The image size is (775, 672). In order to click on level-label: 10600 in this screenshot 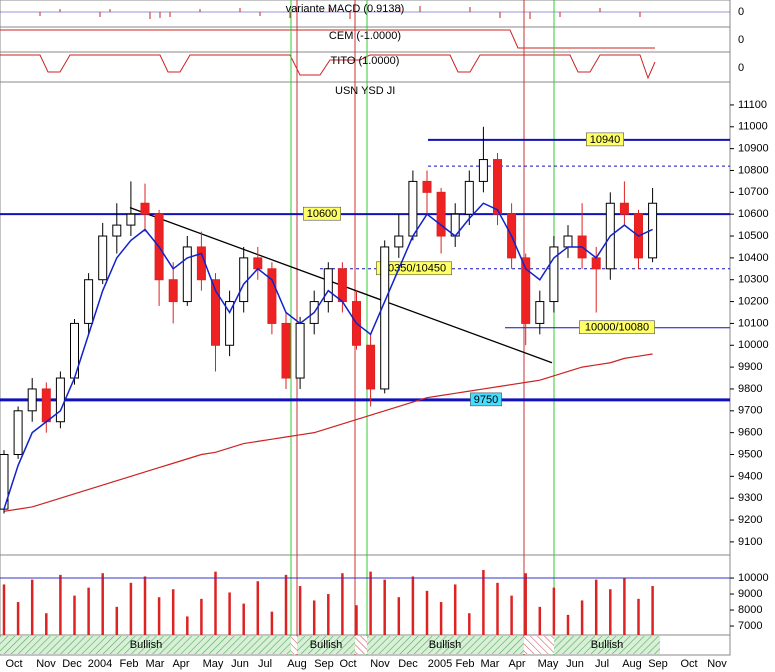, I will do `click(322, 214)`.